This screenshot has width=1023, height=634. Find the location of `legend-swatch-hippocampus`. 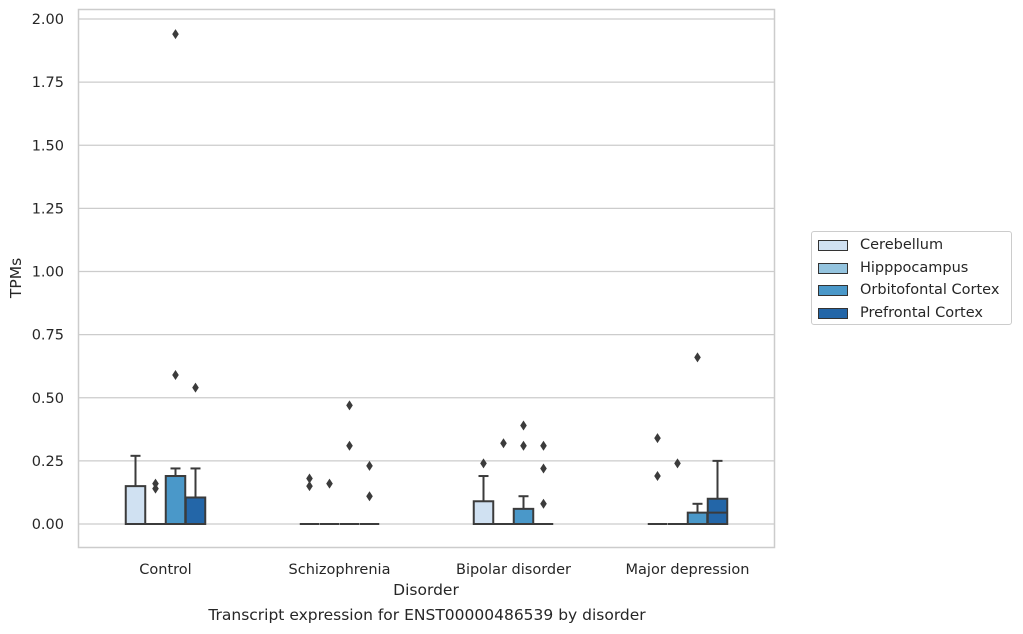

legend-swatch-hippocampus is located at coordinates (833, 268).